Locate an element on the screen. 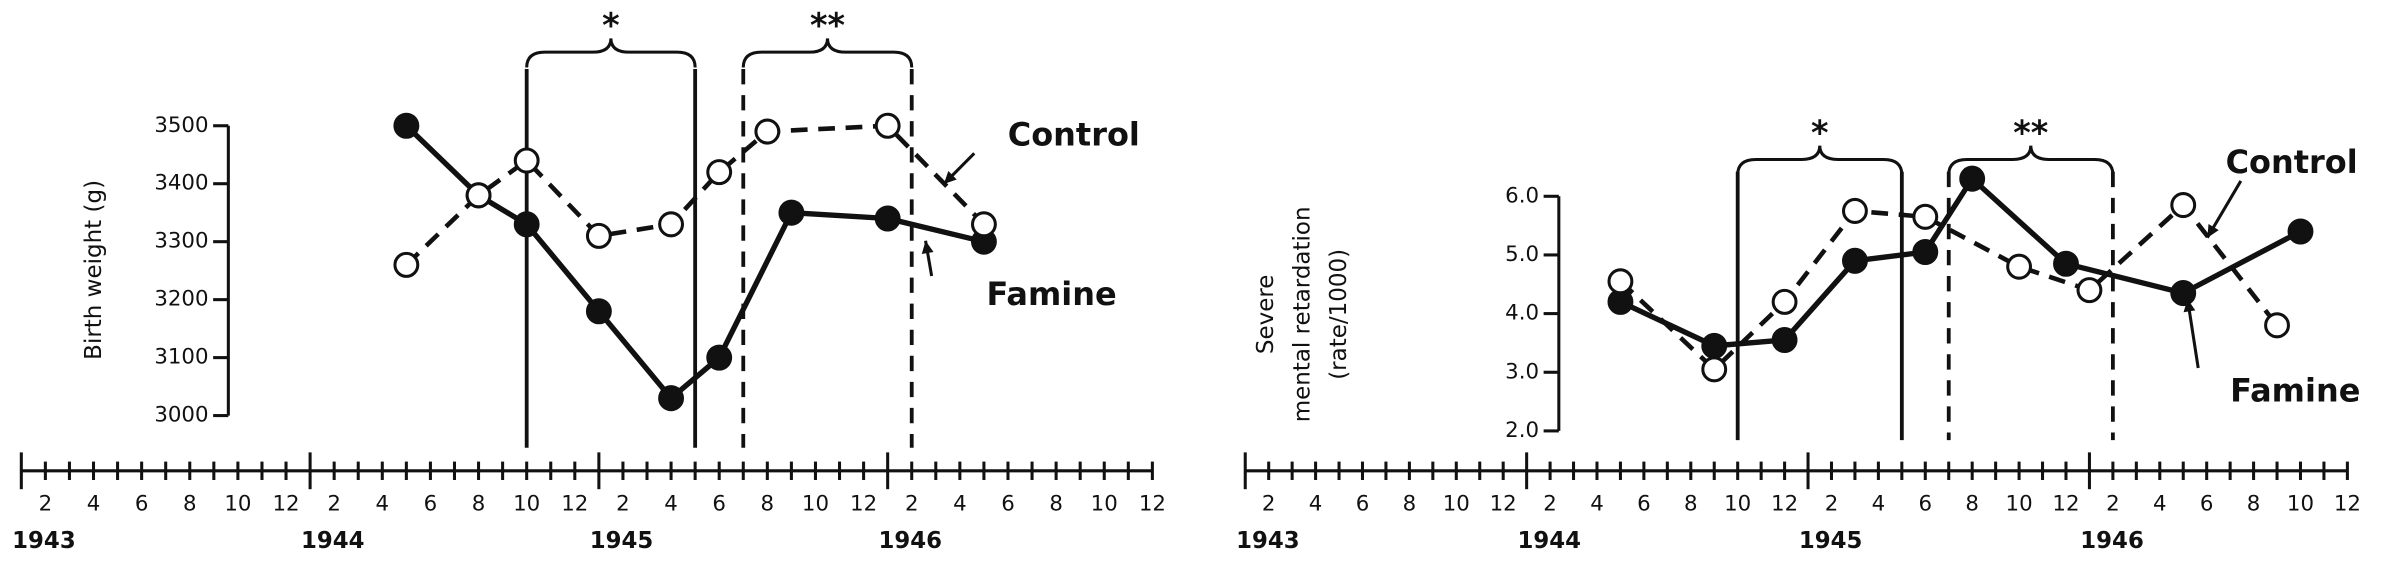  y-tick-label: 3400 is located at coordinates (181, 183).